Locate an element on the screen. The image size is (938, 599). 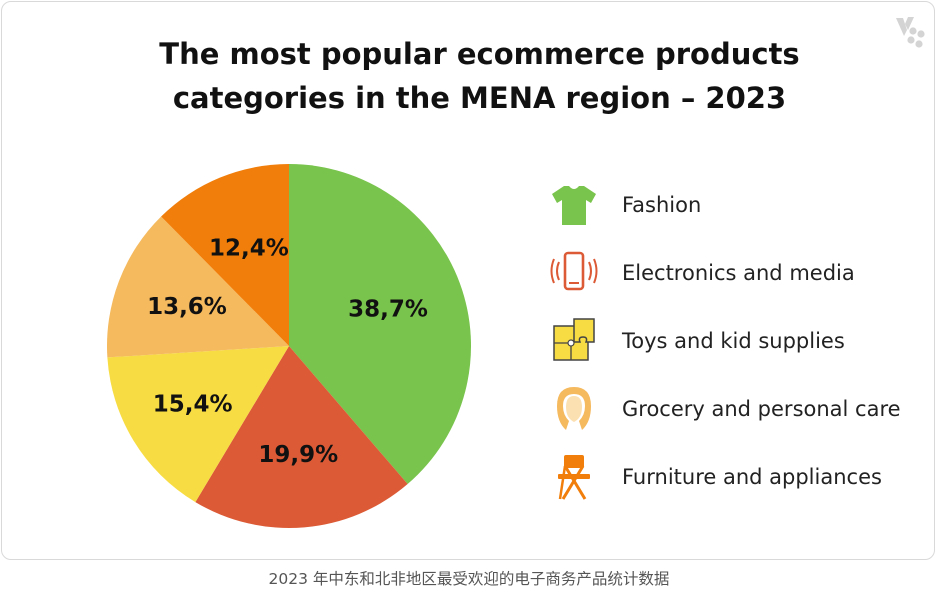
legend-item-fashion: Fashion is located at coordinates (738, 205).